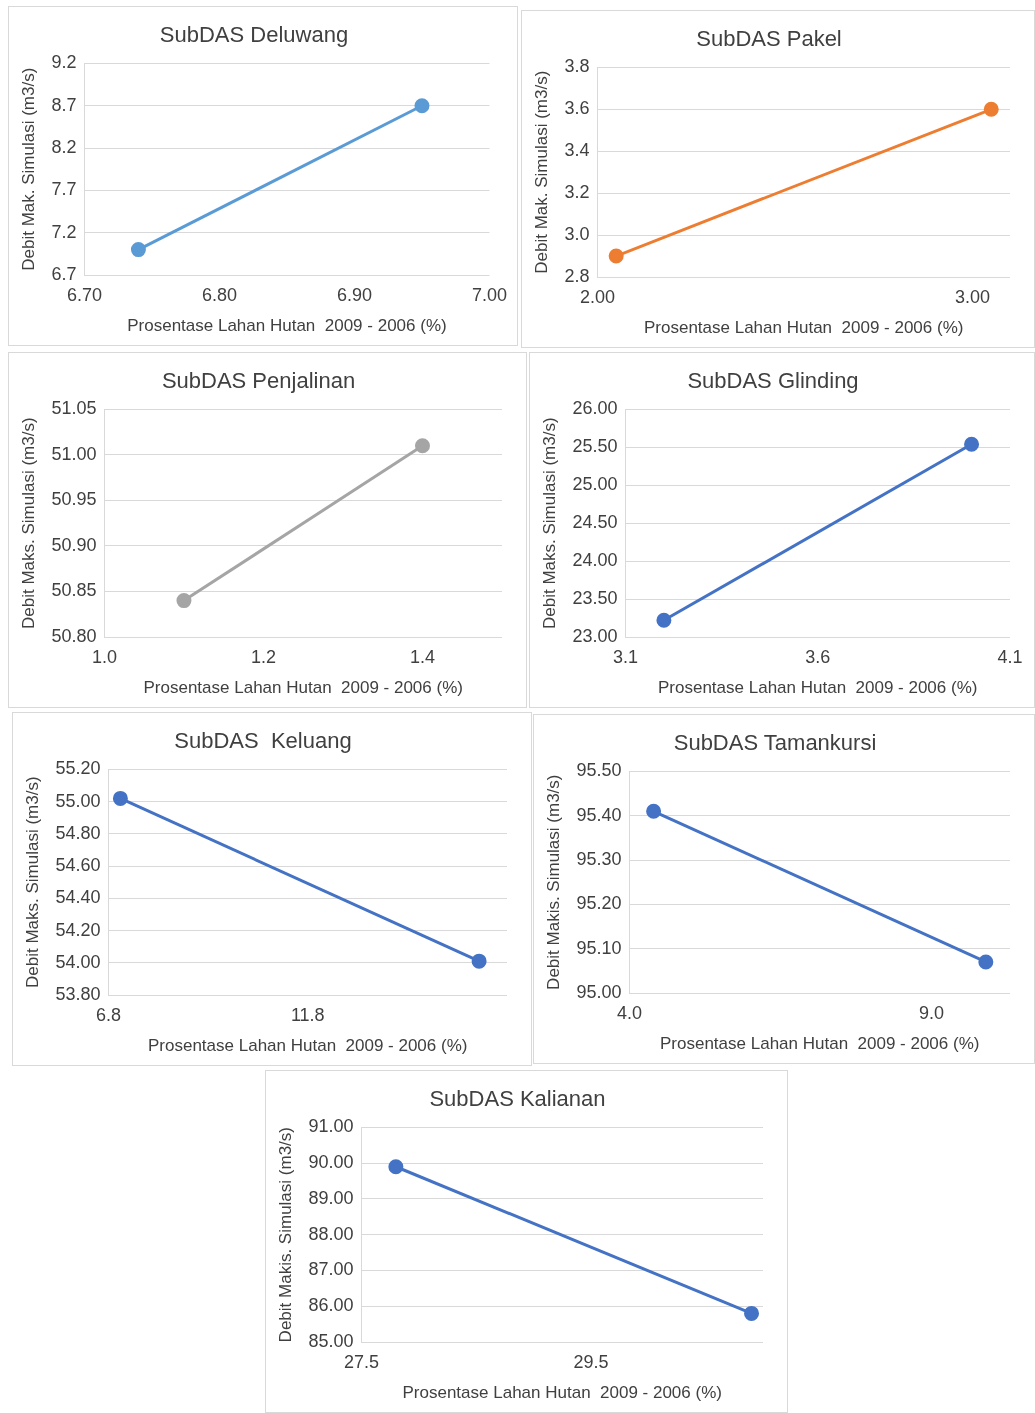 Image resolution: width=1035 pixels, height=1413 pixels. I want to click on y-tick-label: 95.50, so click(599, 770).